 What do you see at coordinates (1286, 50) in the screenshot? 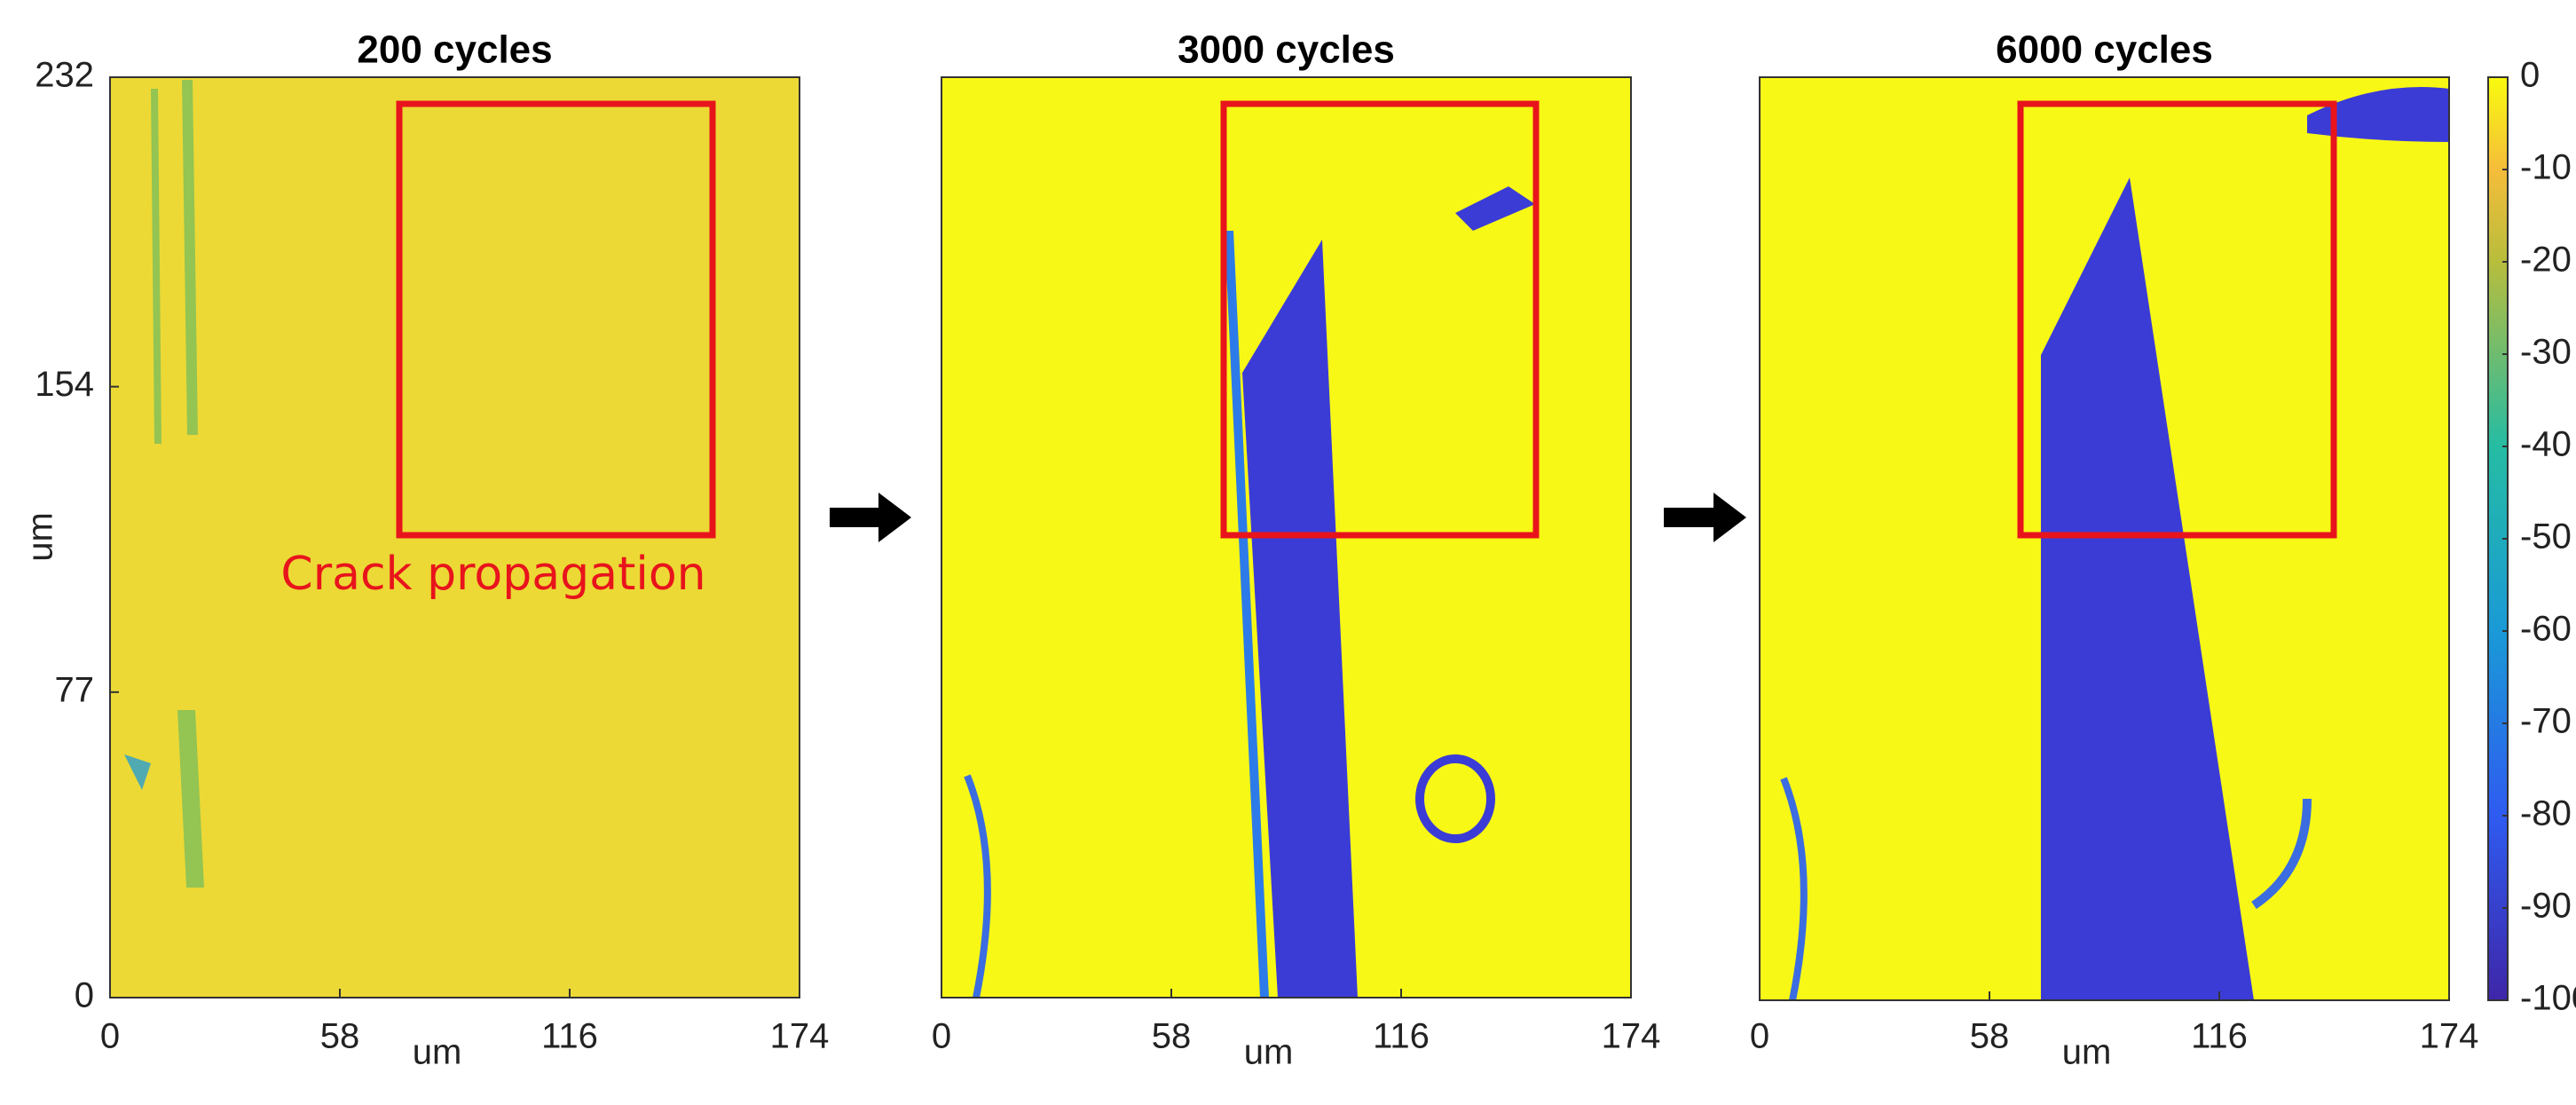
I see `panel-title: 3000 cycles` at bounding box center [1286, 50].